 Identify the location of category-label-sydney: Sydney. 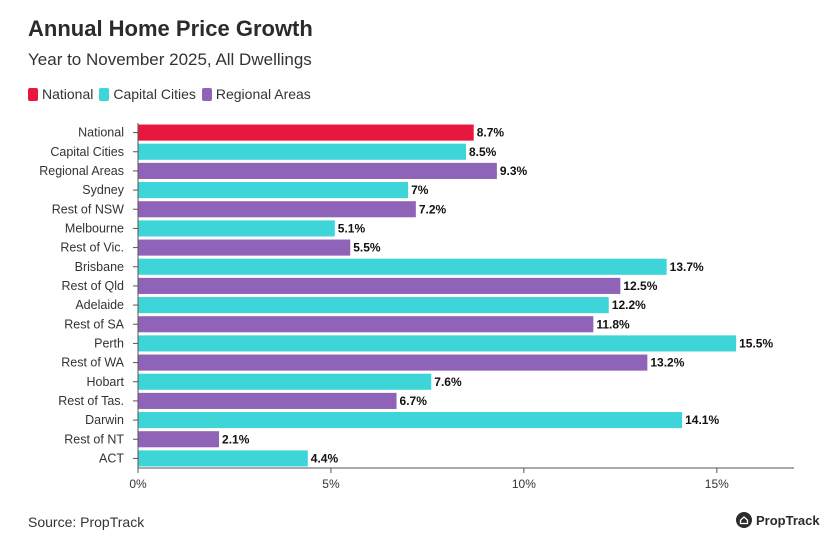
(103, 190).